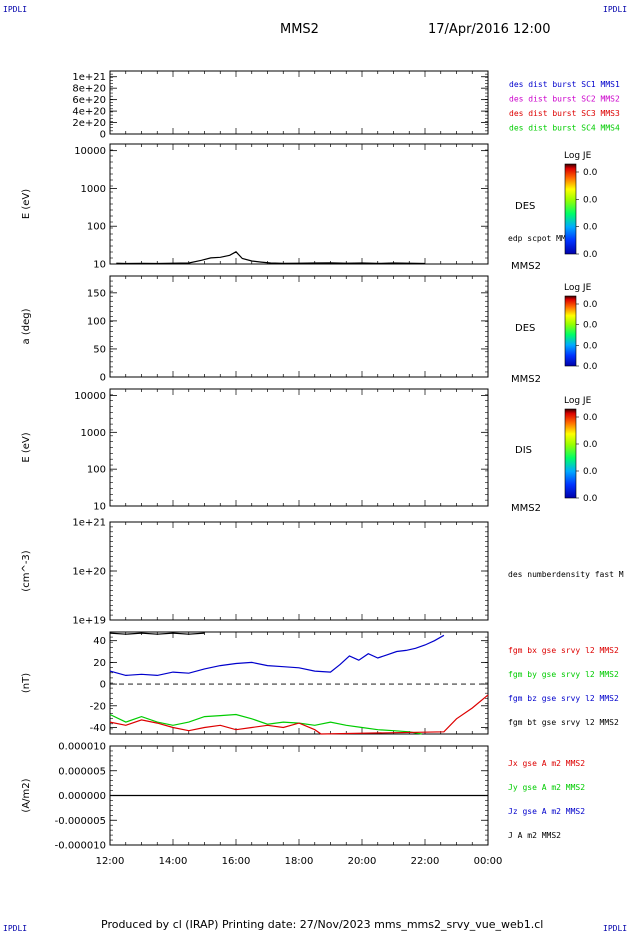 This screenshot has width=630, height=934. What do you see at coordinates (615, 928) in the screenshot?
I see `ipdli-label-bottom-right: IPDLI` at bounding box center [615, 928].